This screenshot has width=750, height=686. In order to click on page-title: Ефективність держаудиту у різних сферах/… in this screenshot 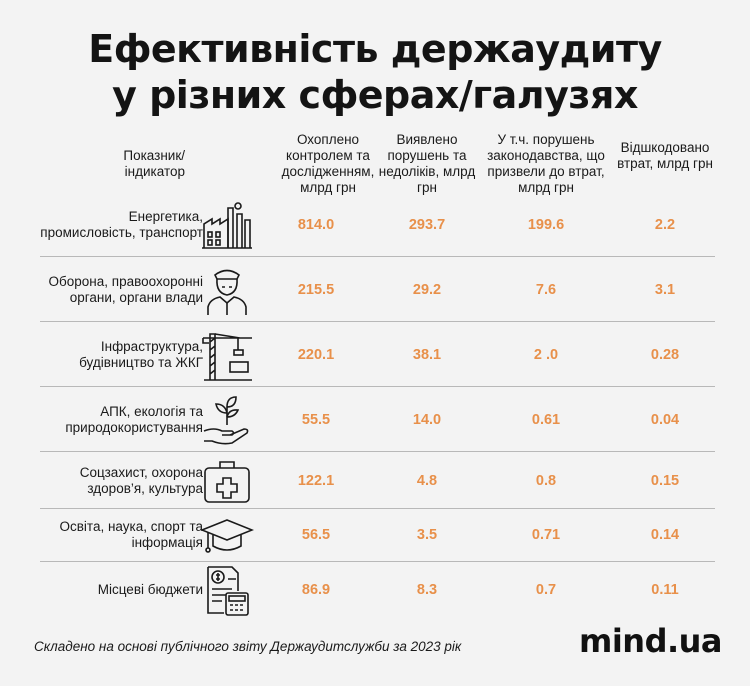, I will do `click(375, 72)`.